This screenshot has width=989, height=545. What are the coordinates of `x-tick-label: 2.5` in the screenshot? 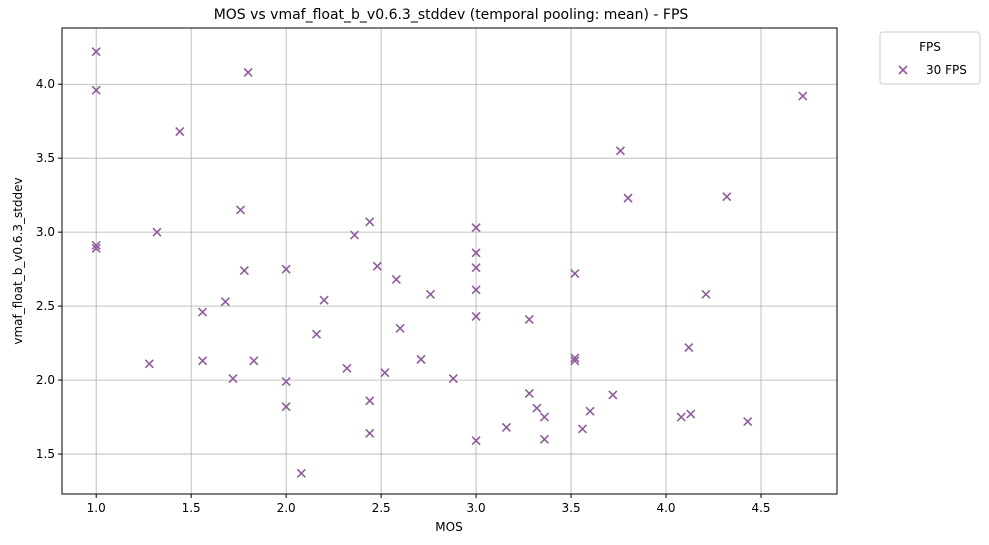 It's located at (381, 508).